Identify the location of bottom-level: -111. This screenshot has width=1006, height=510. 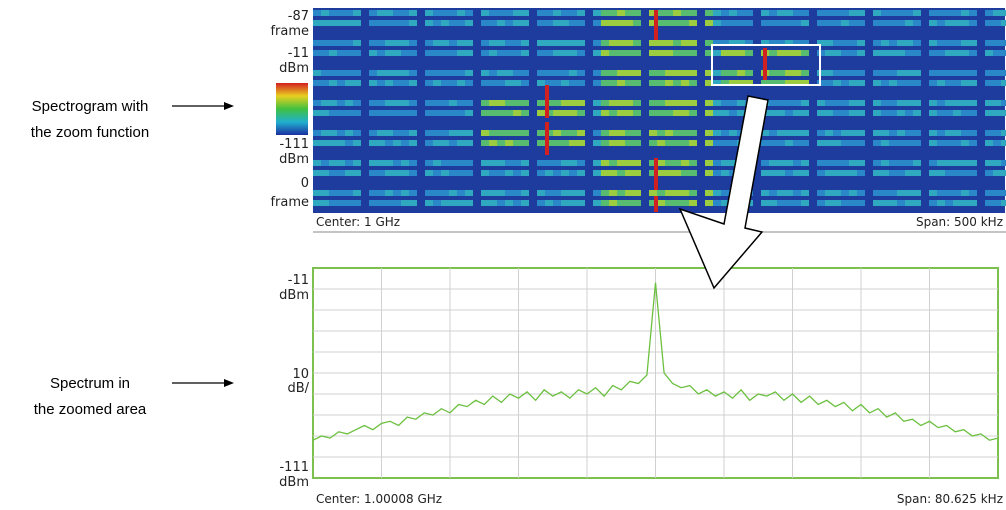
(294, 467).